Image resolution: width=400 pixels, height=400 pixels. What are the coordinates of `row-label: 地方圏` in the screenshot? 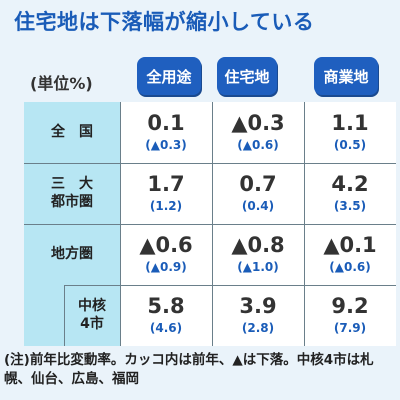 It's located at (72, 254).